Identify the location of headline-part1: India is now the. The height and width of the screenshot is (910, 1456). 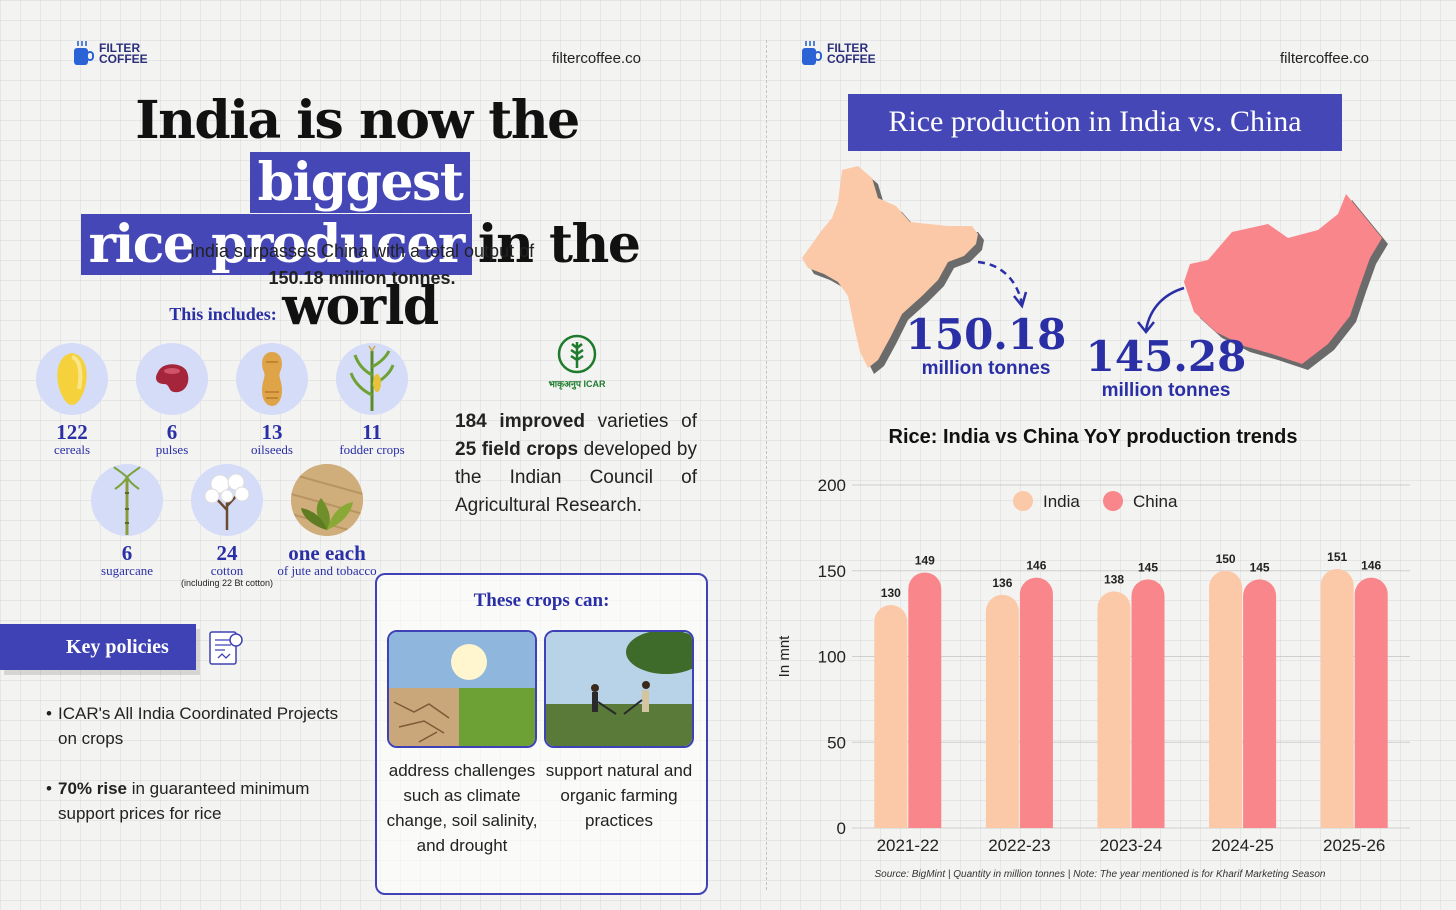
(357, 120).